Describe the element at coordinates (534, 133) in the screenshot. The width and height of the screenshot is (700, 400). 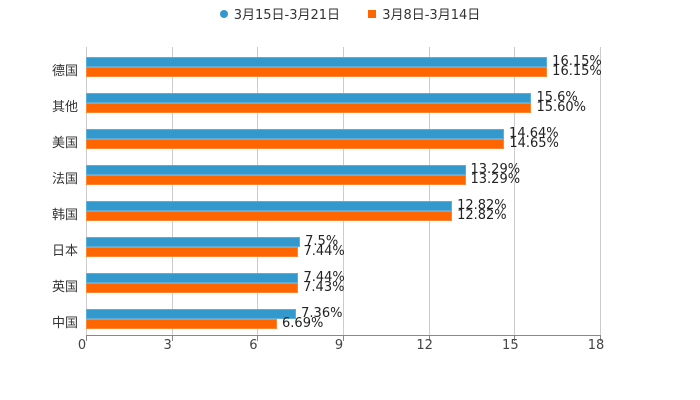
I see `data-label: 14.64%` at that location.